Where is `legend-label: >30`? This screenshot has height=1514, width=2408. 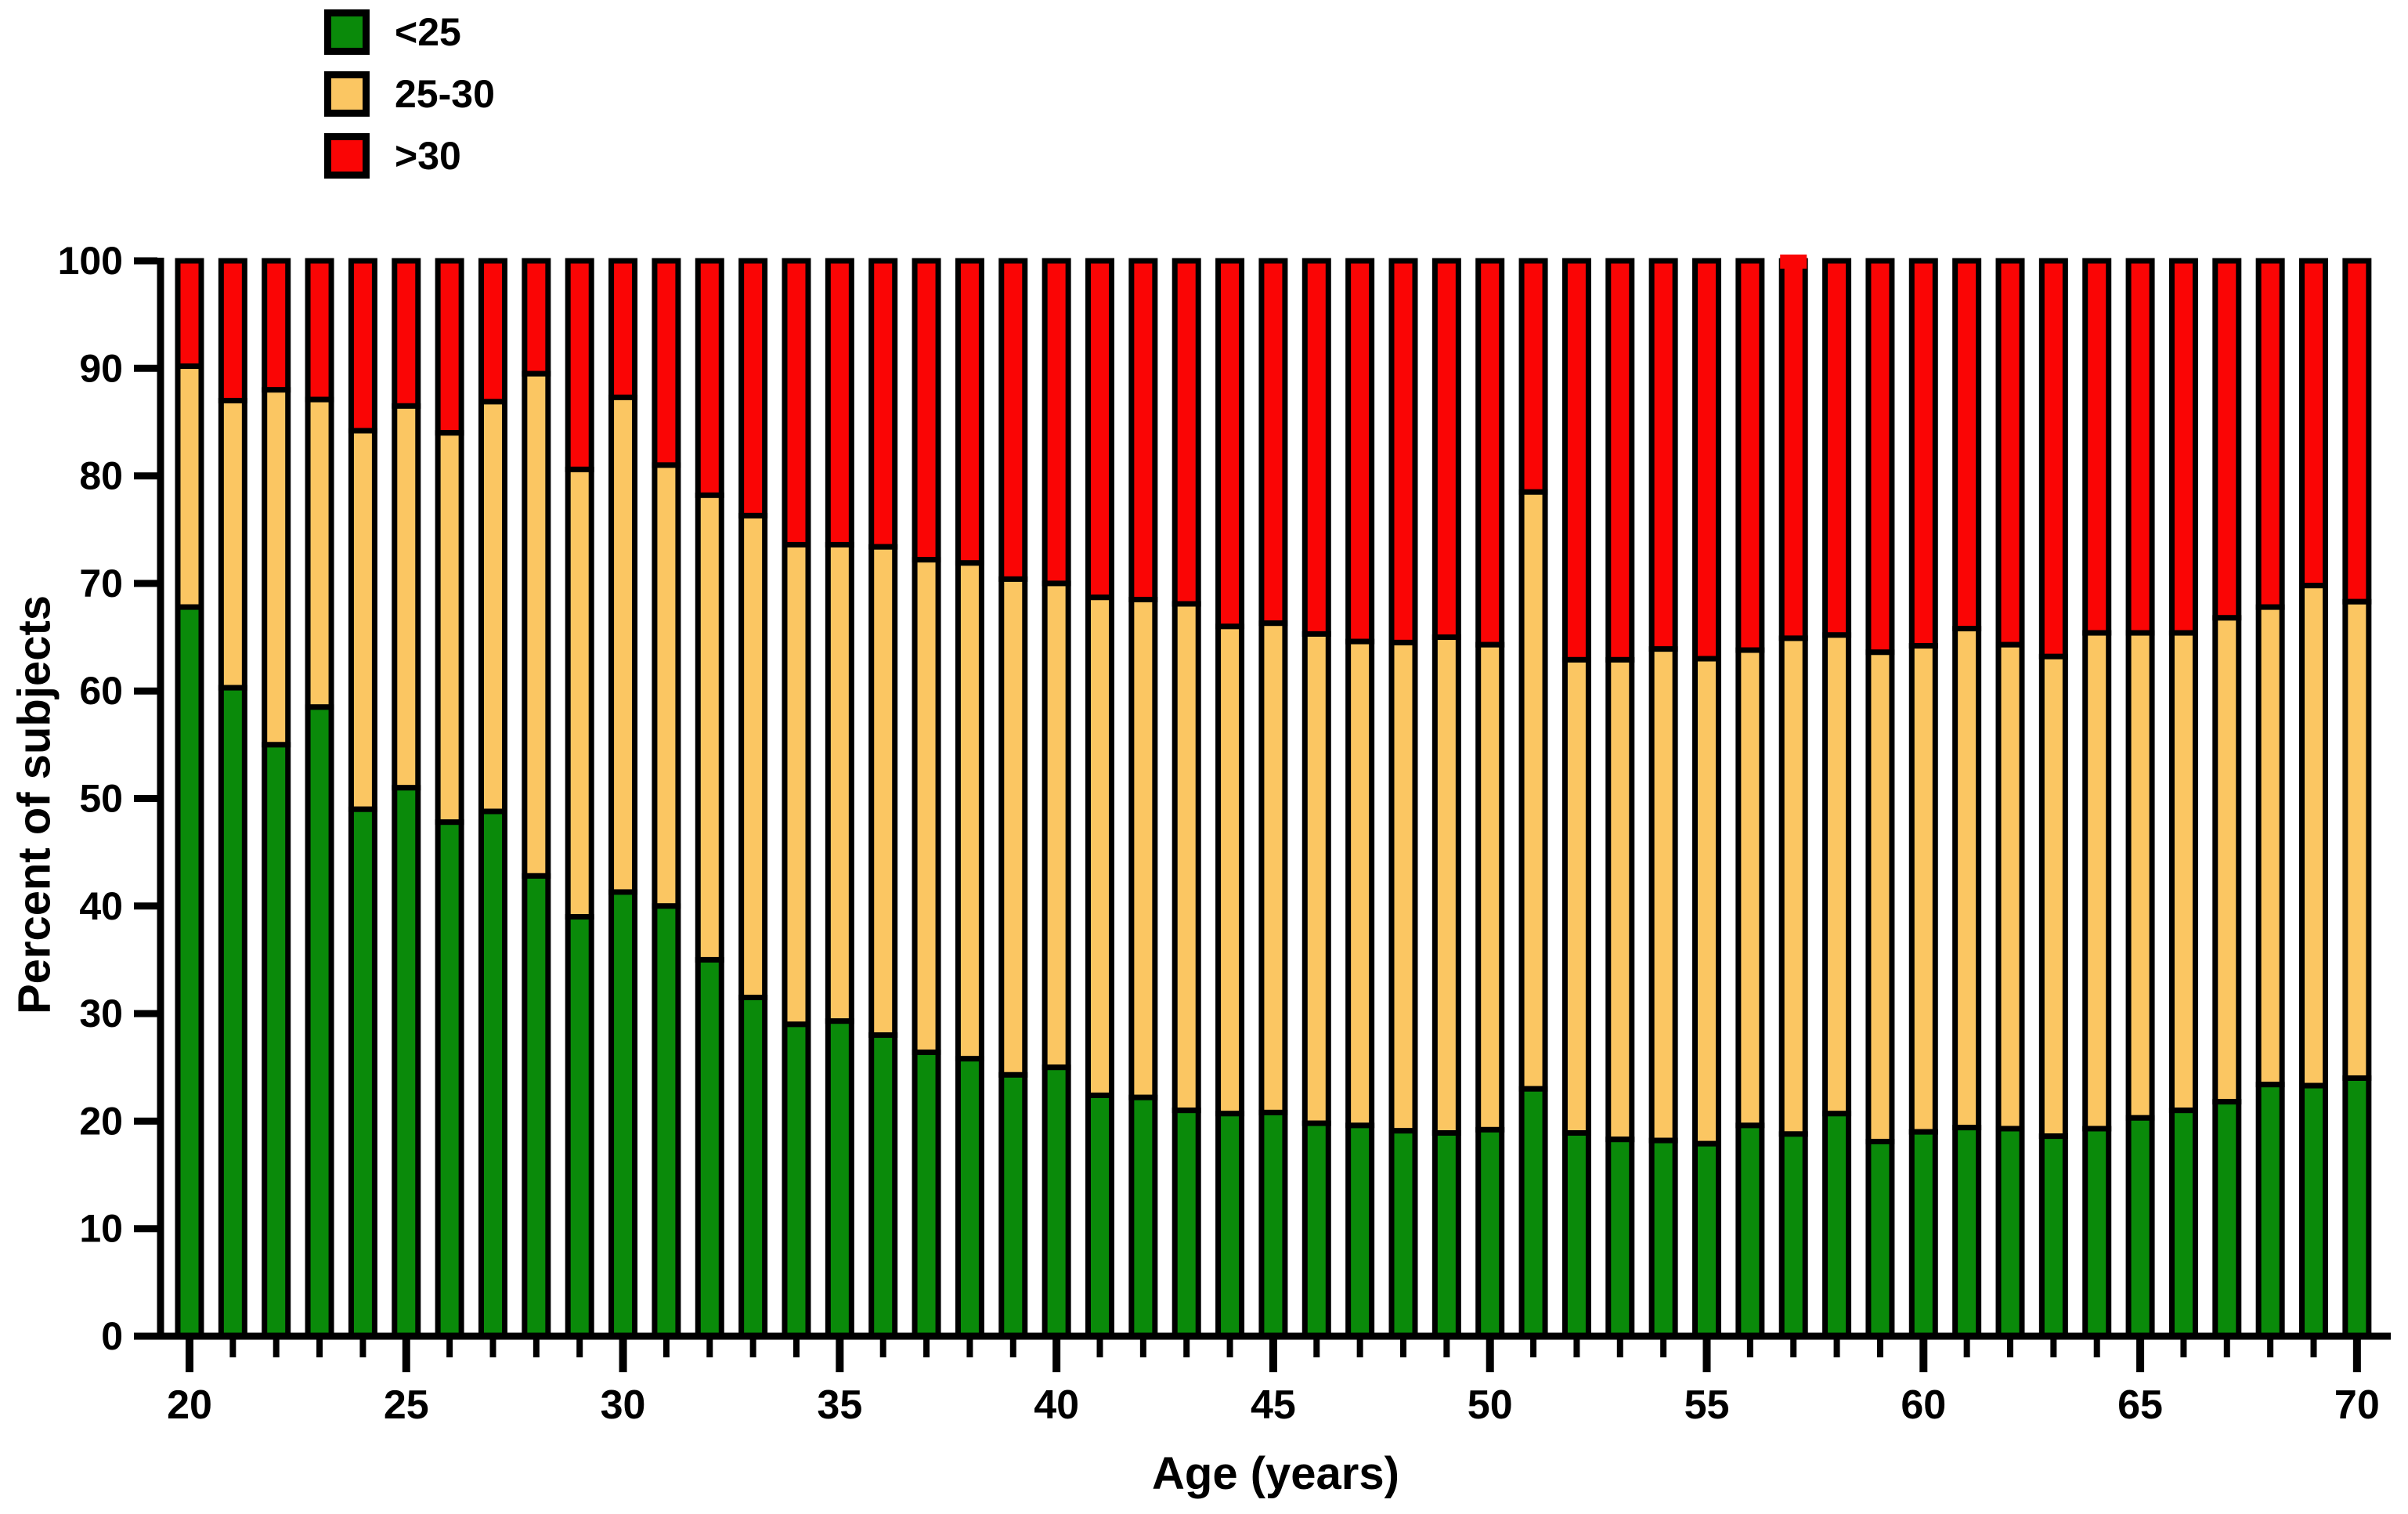
legend-label: >30 is located at coordinates (428, 156).